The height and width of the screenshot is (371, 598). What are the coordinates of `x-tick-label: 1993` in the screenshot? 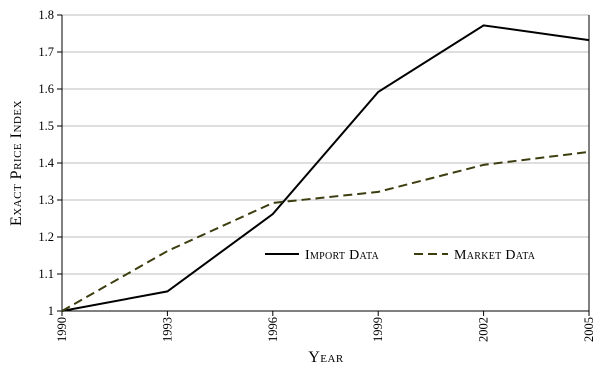 It's located at (167, 329).